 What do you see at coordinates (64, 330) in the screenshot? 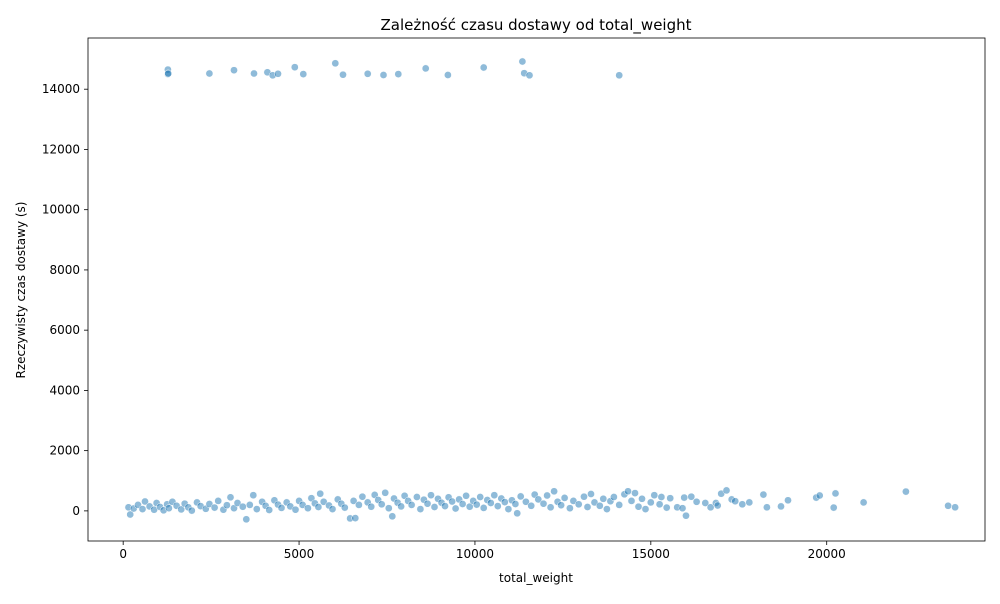
I see `y-tick-label: 6000` at bounding box center [64, 330].